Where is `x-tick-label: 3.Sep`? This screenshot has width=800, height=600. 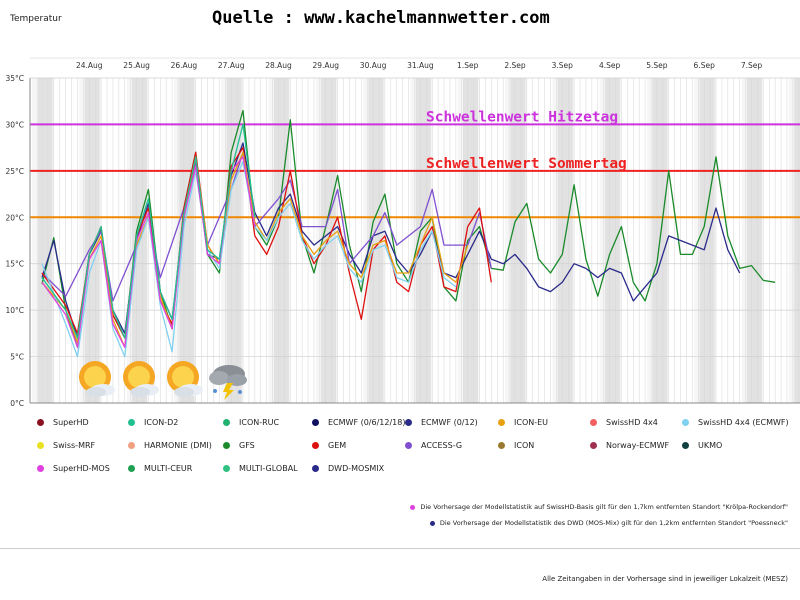
x-tick-label: 3.Sep is located at coordinates (563, 65).